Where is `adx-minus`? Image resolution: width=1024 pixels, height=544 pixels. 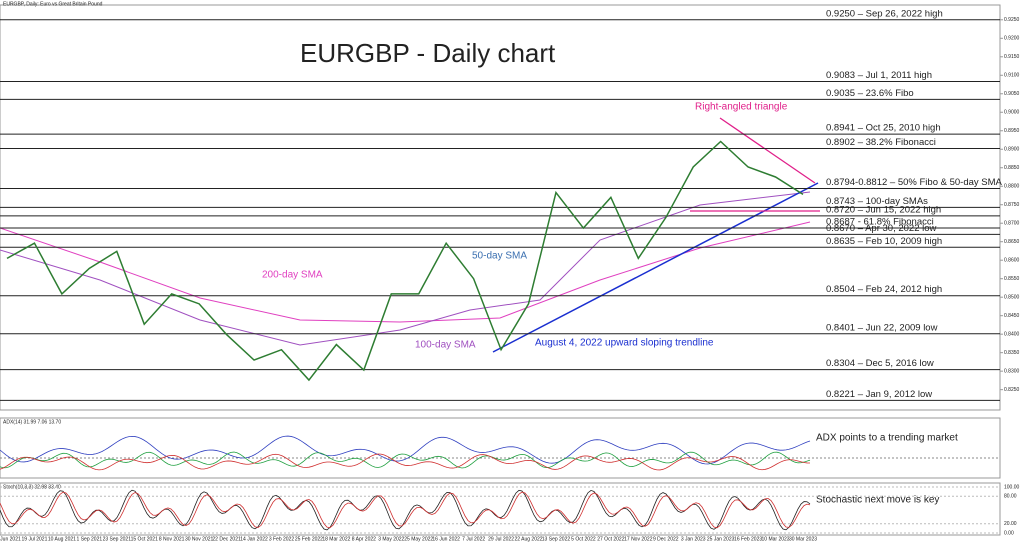
adx-minus is located at coordinates (405, 462).